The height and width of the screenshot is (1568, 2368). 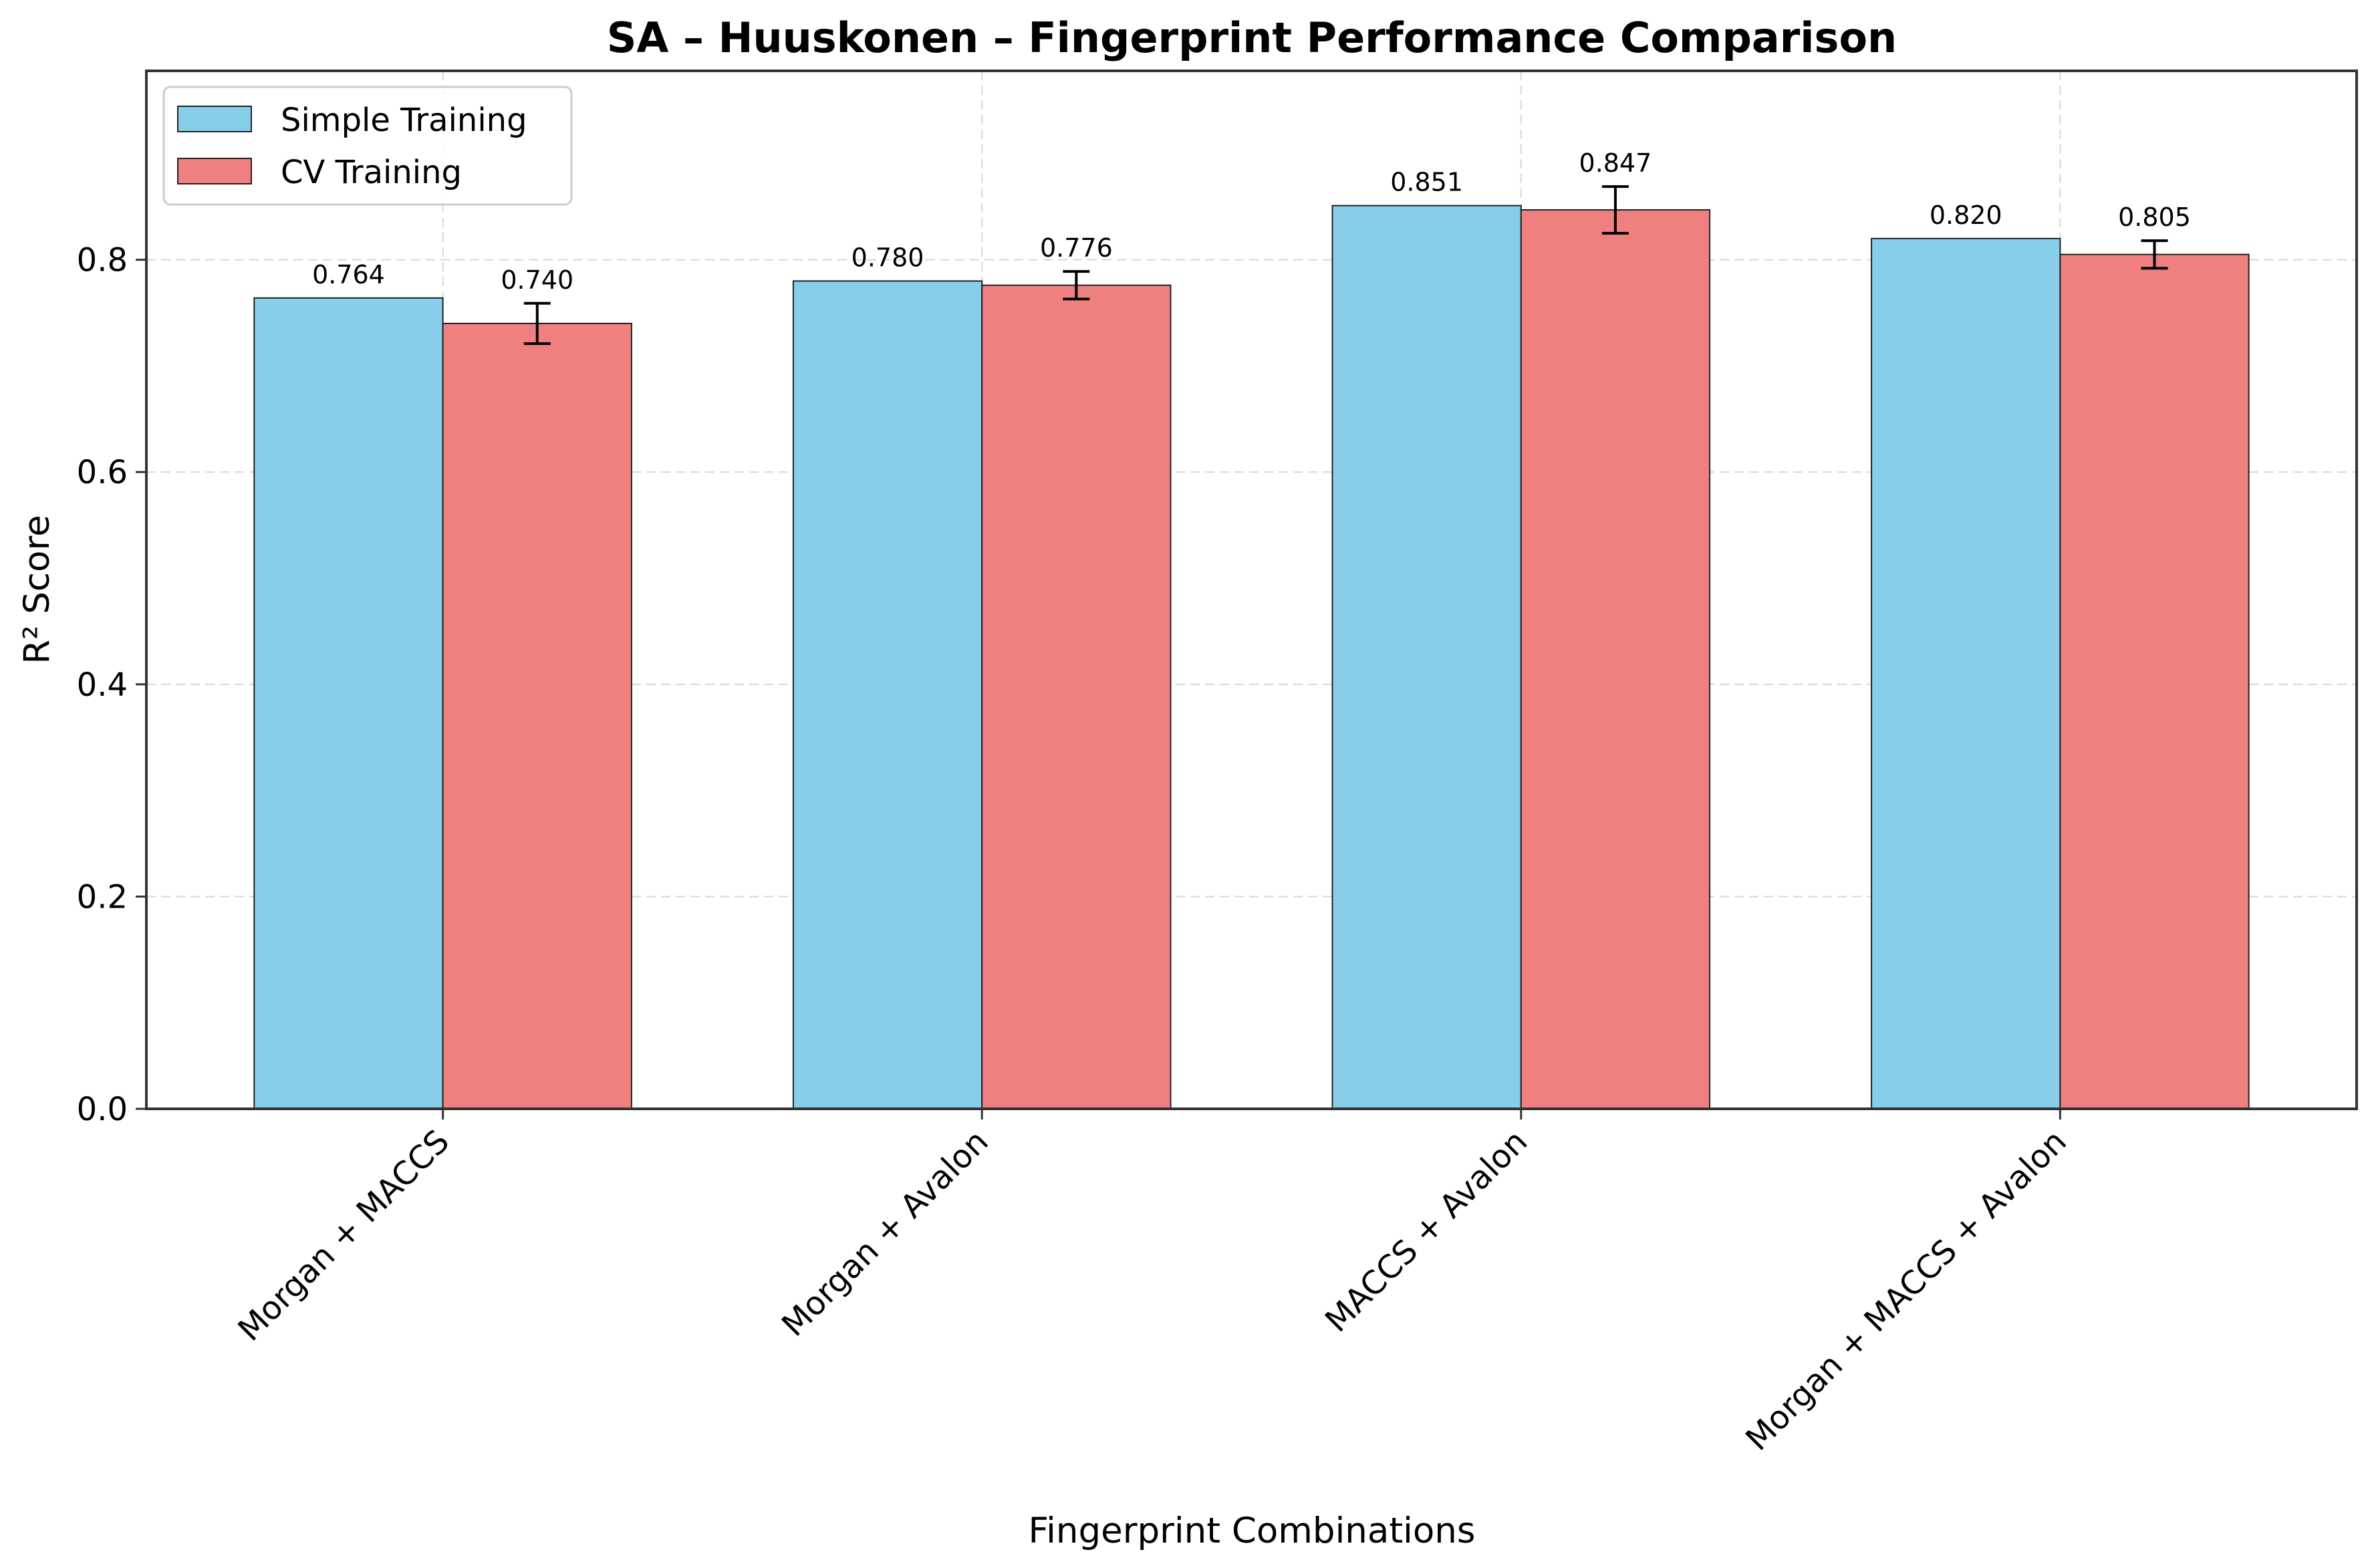 What do you see at coordinates (404, 120) in the screenshot?
I see `legend-label-simple-training: Simple Training` at bounding box center [404, 120].